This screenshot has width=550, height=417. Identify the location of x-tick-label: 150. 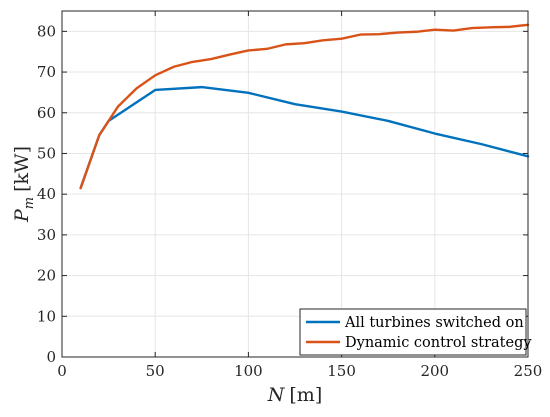
(341, 371).